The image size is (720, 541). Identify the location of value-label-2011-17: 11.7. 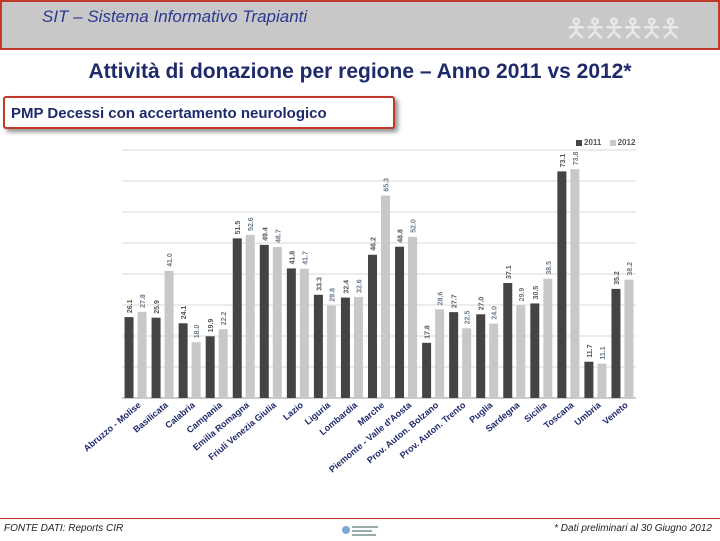
(590, 350).